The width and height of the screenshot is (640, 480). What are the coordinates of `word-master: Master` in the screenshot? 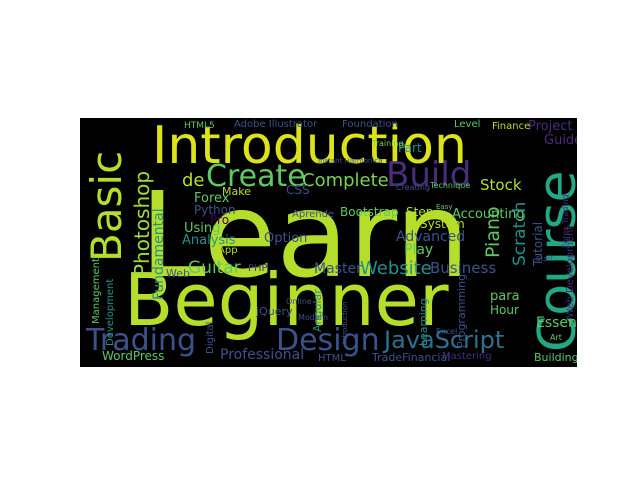 It's located at (338, 269).